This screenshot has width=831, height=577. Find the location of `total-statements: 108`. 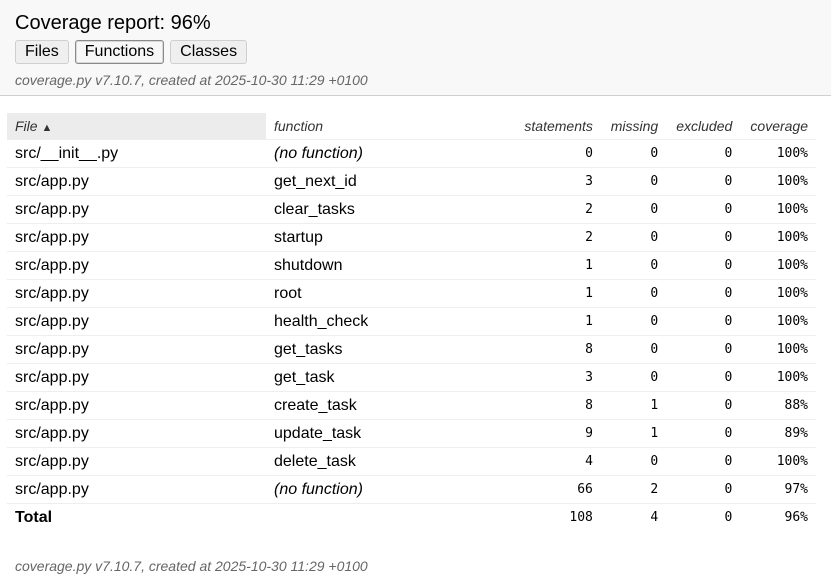

total-statements: 108 is located at coordinates (581, 517).